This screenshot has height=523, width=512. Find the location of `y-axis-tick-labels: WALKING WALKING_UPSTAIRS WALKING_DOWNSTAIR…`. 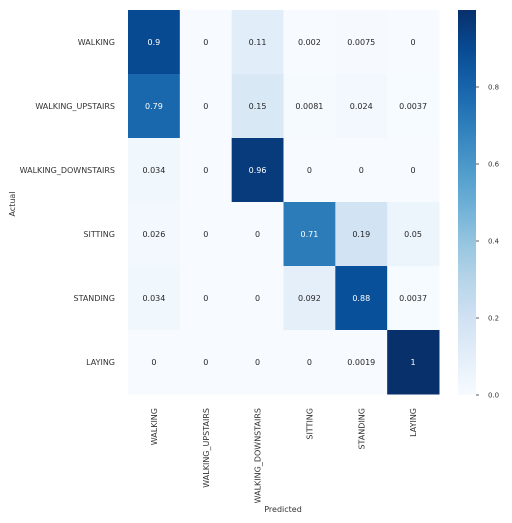

y-axis-tick-labels: WALKING WALKING_UPSTAIRS WALKING_DOWNSTAIR… is located at coordinates (67, 202).